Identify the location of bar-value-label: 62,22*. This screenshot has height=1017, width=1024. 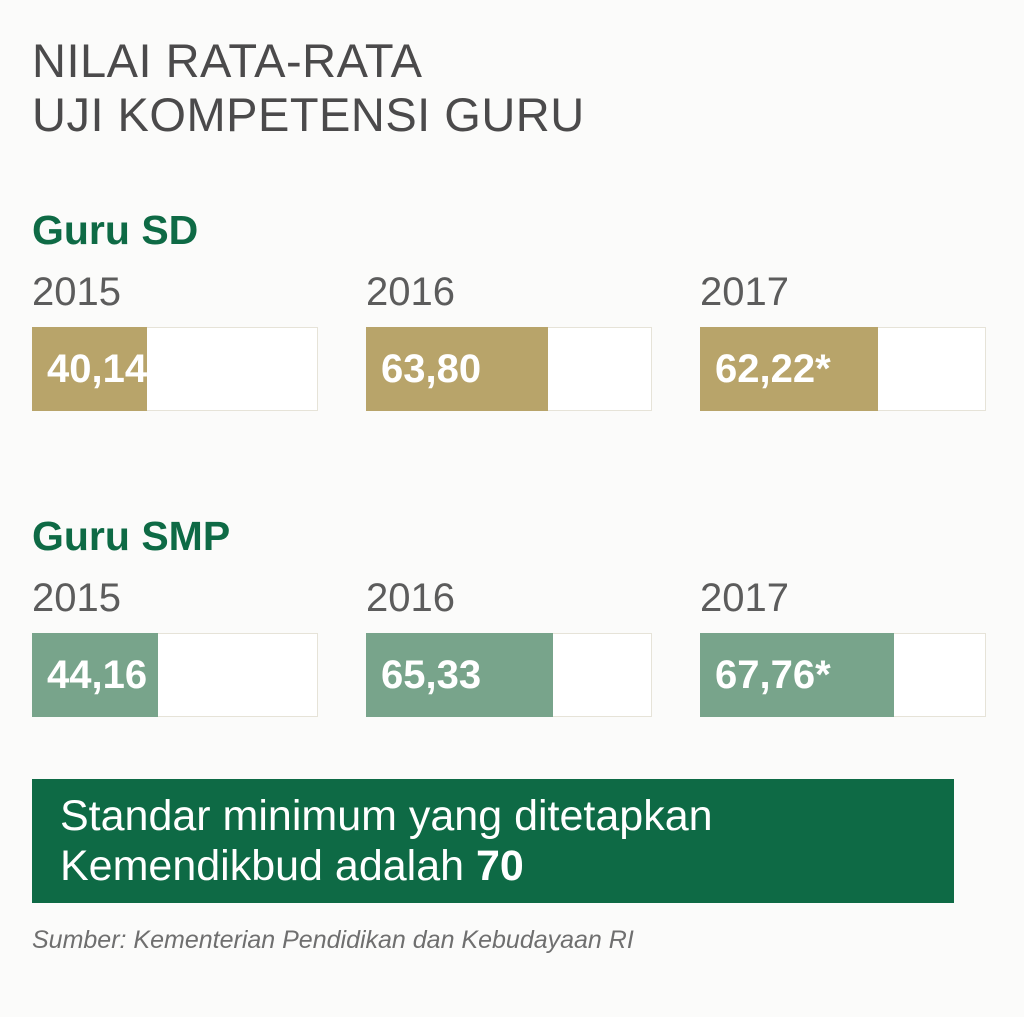
(773, 369).